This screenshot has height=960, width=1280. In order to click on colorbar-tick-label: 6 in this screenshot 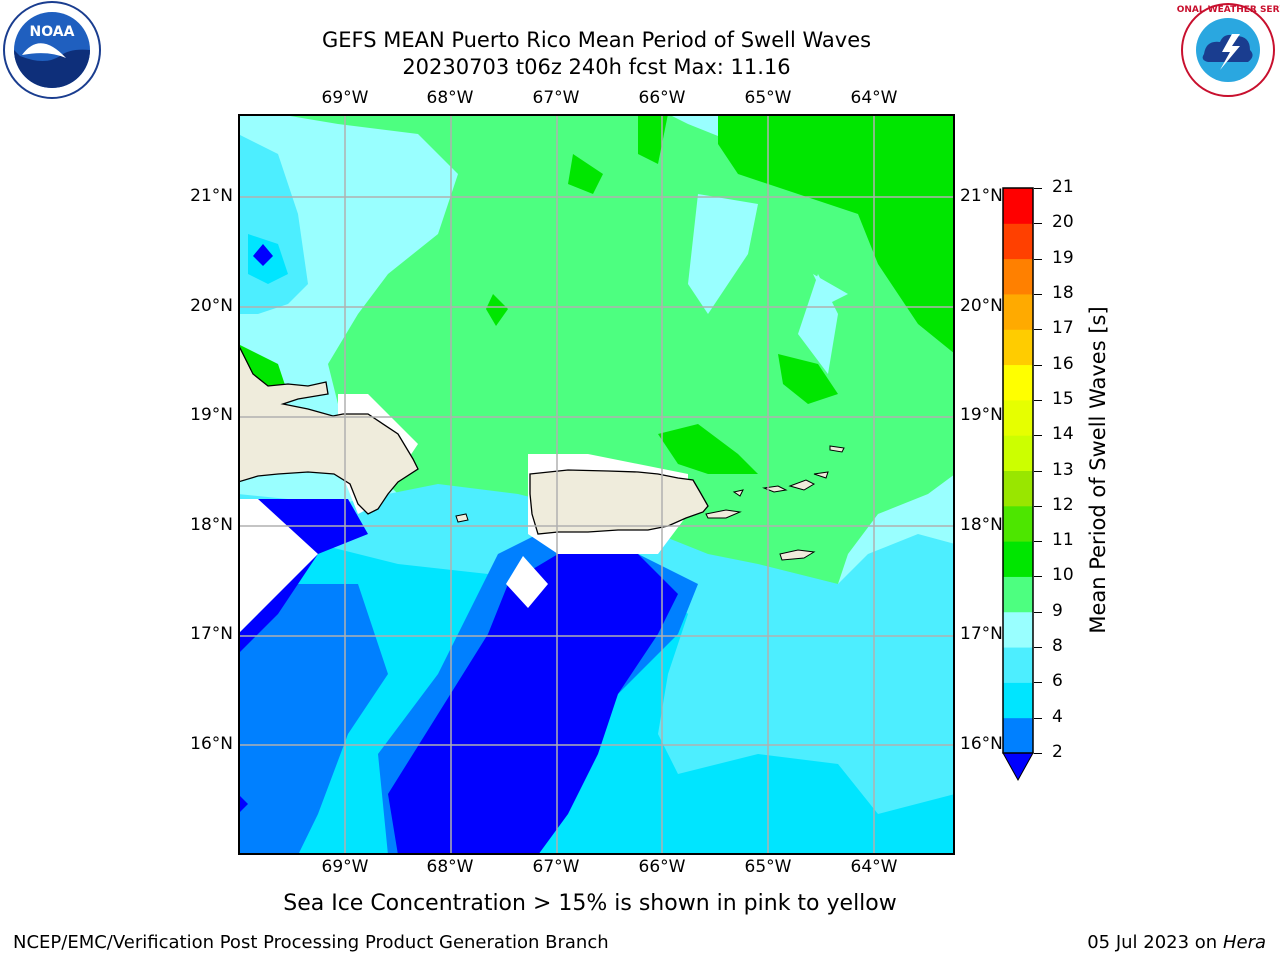, I will do `click(1057, 681)`.